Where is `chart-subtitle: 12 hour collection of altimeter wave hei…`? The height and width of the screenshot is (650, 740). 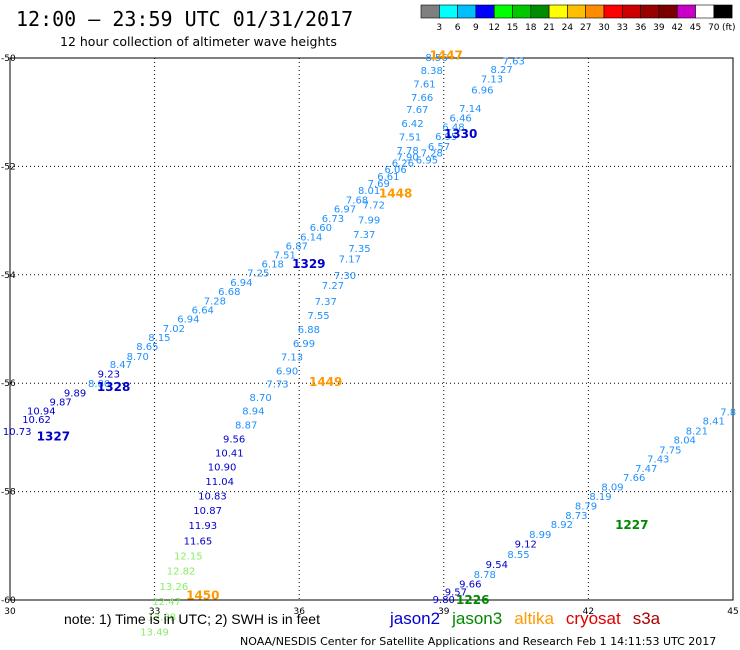
chart-subtitle: 12 hour collection of altimeter wave hei… is located at coordinates (198, 41).